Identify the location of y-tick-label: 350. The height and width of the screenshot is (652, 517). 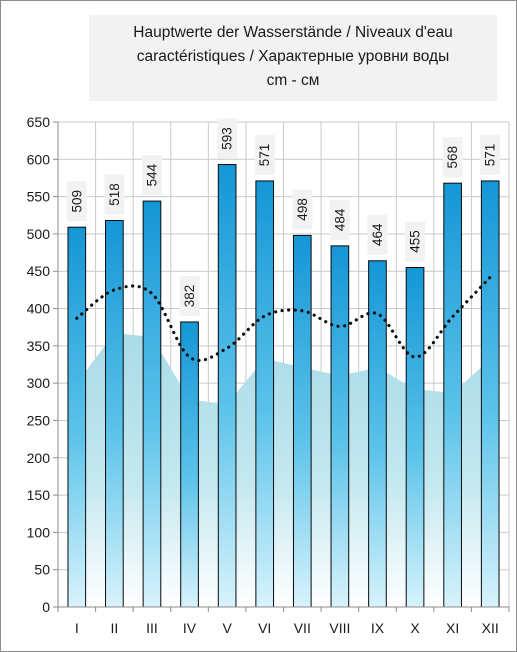
(39, 346).